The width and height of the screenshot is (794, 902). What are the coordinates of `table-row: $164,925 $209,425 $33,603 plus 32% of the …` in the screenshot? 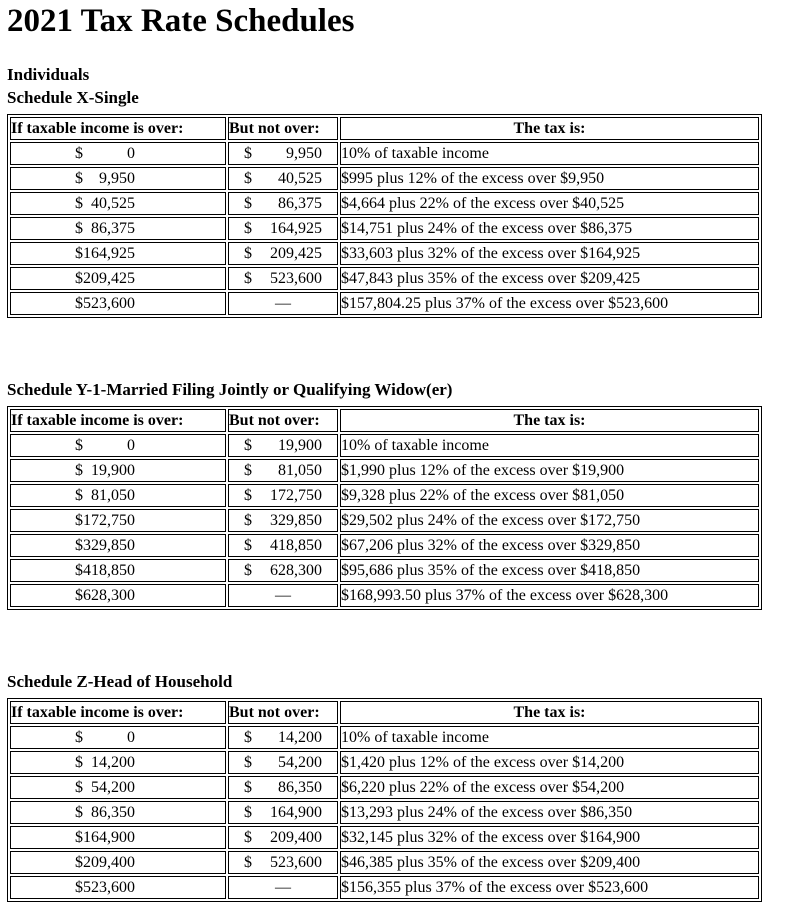 It's located at (384, 253).